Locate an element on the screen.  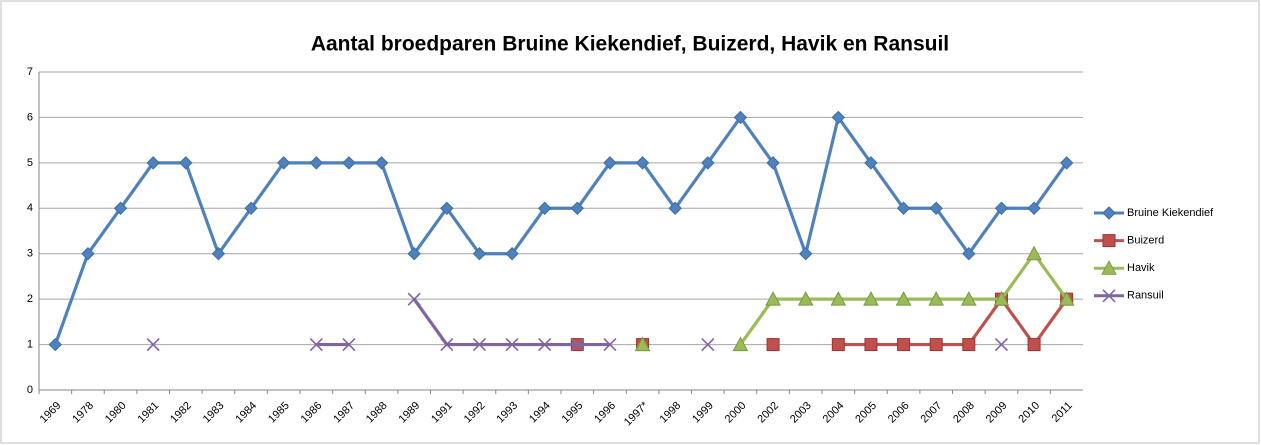
y-tick-label: 7 is located at coordinates (30, 72).